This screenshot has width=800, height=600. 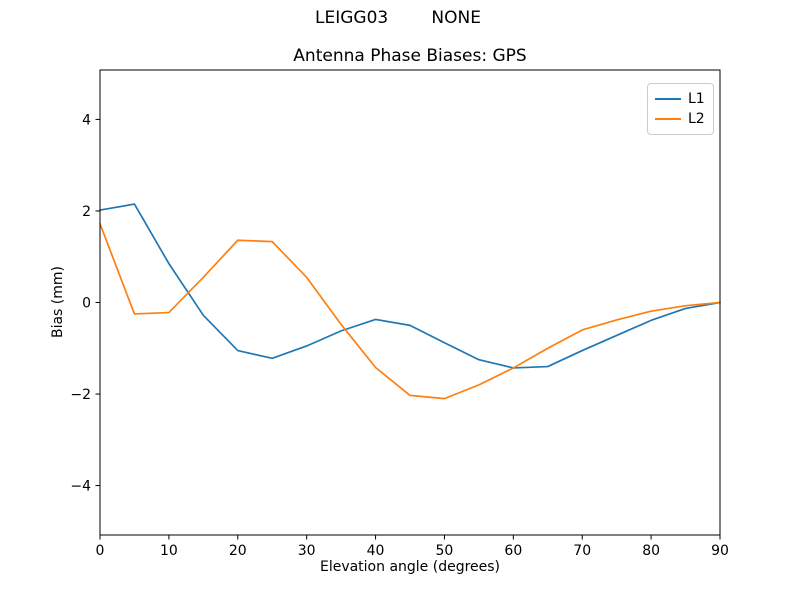 I want to click on y-axis-tick-label: 0, so click(x=86, y=304).